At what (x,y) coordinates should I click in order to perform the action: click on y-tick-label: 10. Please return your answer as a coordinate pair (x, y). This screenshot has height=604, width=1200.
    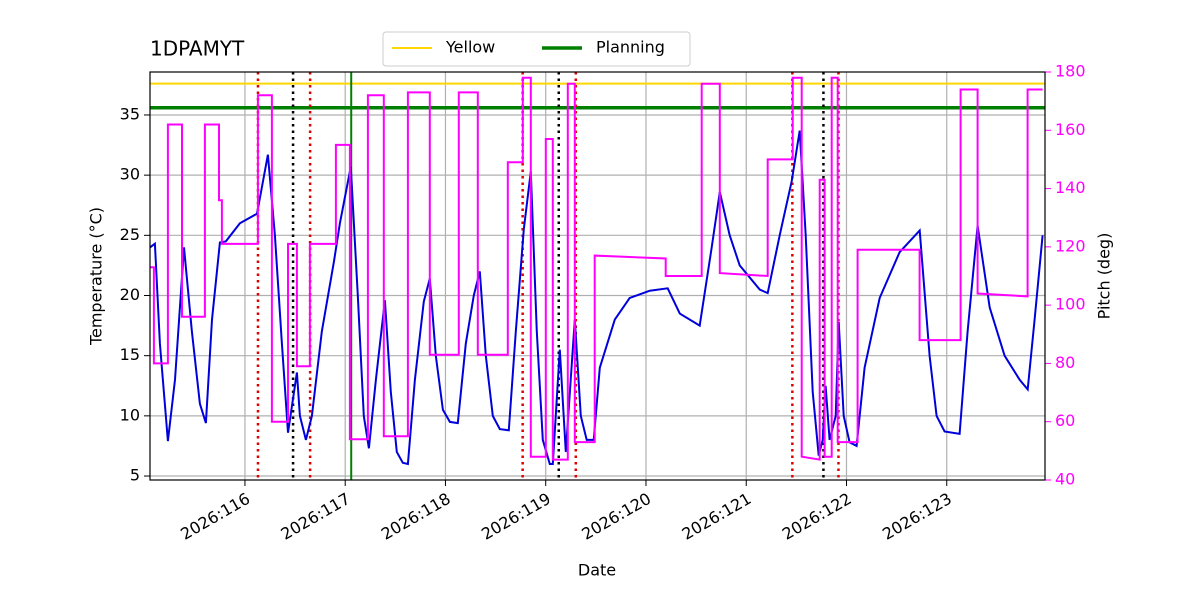
    Looking at the image, I should click on (130, 414).